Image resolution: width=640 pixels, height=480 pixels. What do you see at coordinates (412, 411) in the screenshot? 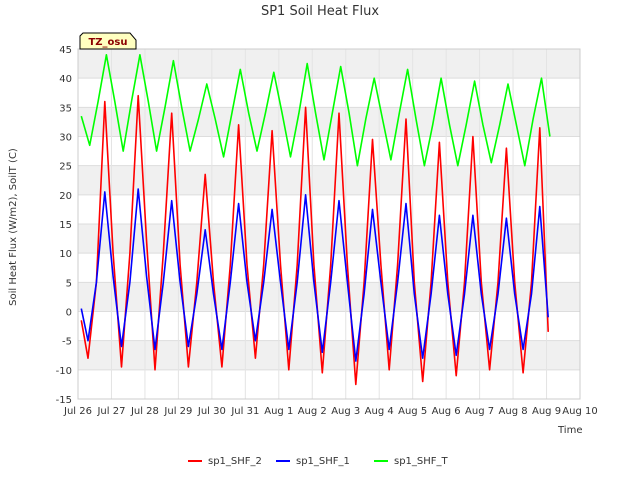
I see `x-tick-label: Aug 5` at bounding box center [412, 411].